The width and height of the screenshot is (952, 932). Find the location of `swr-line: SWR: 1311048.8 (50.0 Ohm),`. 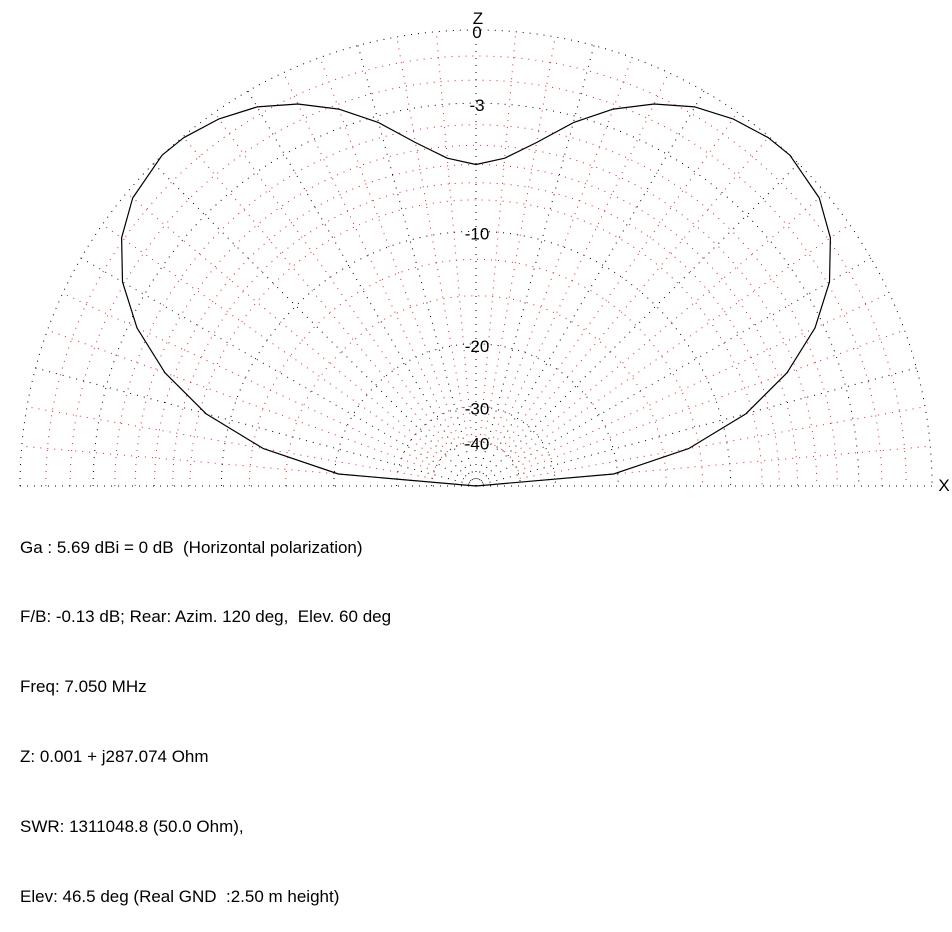

swr-line: SWR: 1311048.8 (50.0 Ohm), is located at coordinates (132, 827).